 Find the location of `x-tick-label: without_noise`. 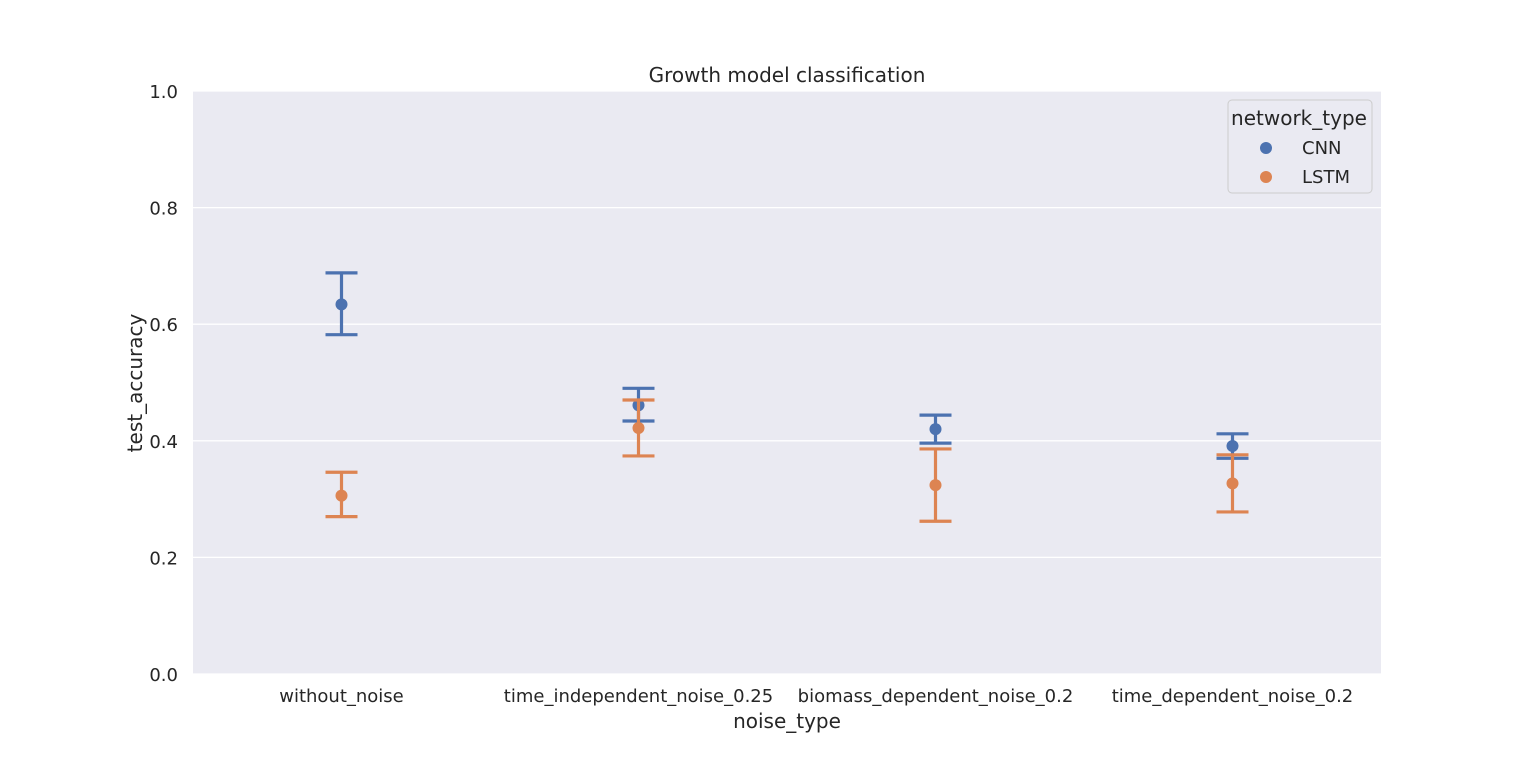

x-tick-label: without_noise is located at coordinates (341, 696).